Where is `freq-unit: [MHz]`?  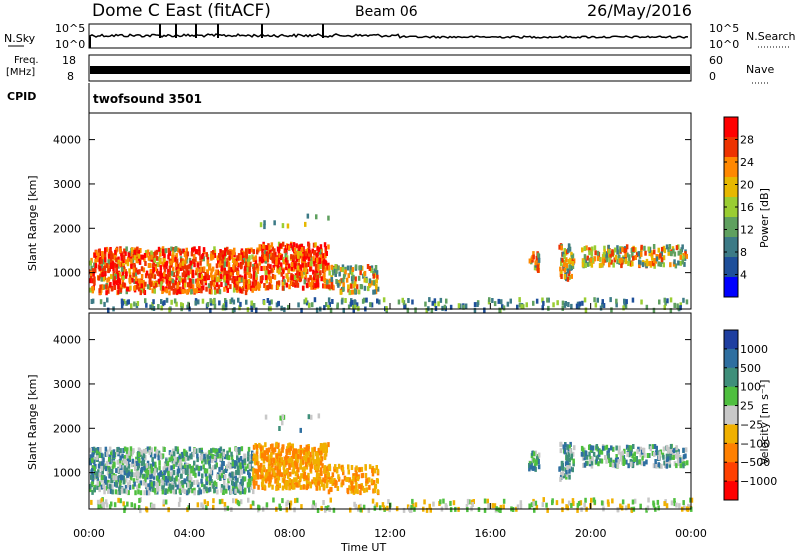 freq-unit: [MHz] is located at coordinates (20, 72).